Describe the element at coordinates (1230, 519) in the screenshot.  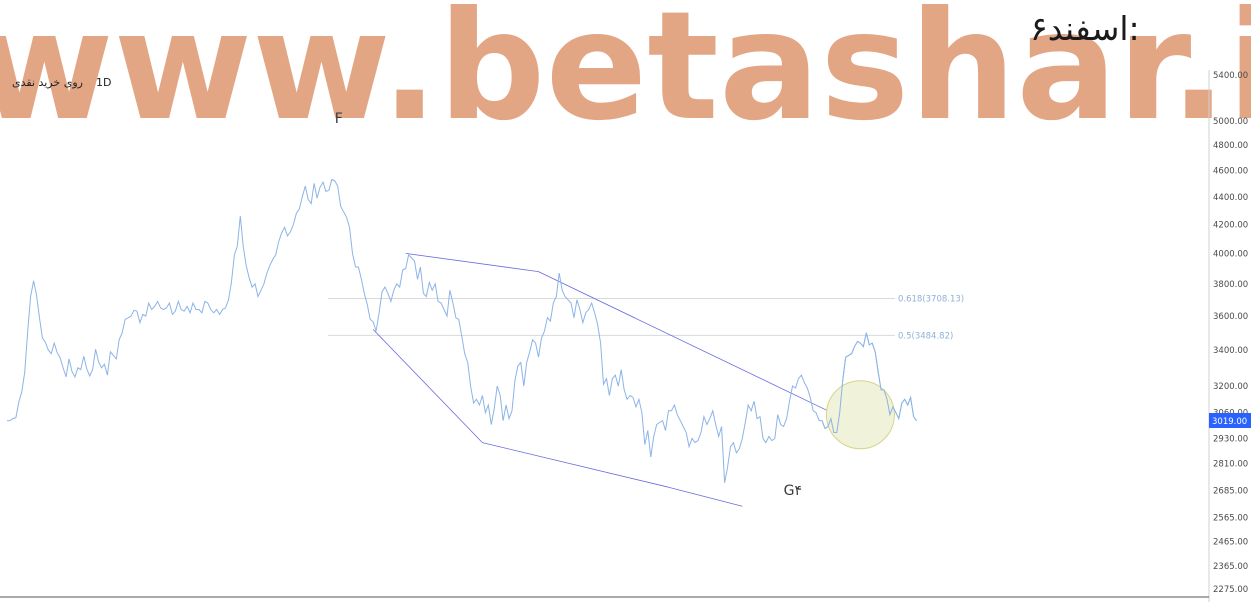
I see `y-tick-label: 2565.00` at that location.